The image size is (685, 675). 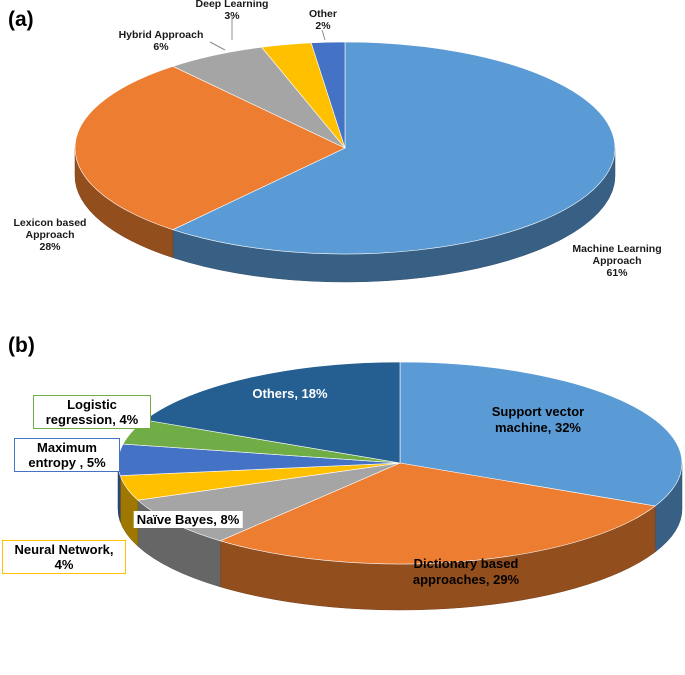 I want to click on naive-bayes-label-box, so click(x=188, y=519).